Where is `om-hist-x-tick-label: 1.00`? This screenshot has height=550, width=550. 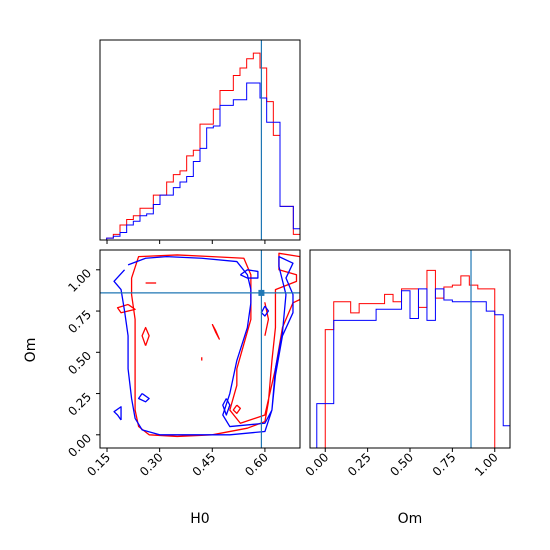 om-hist-x-tick-label: 1.00 is located at coordinates (486, 464).